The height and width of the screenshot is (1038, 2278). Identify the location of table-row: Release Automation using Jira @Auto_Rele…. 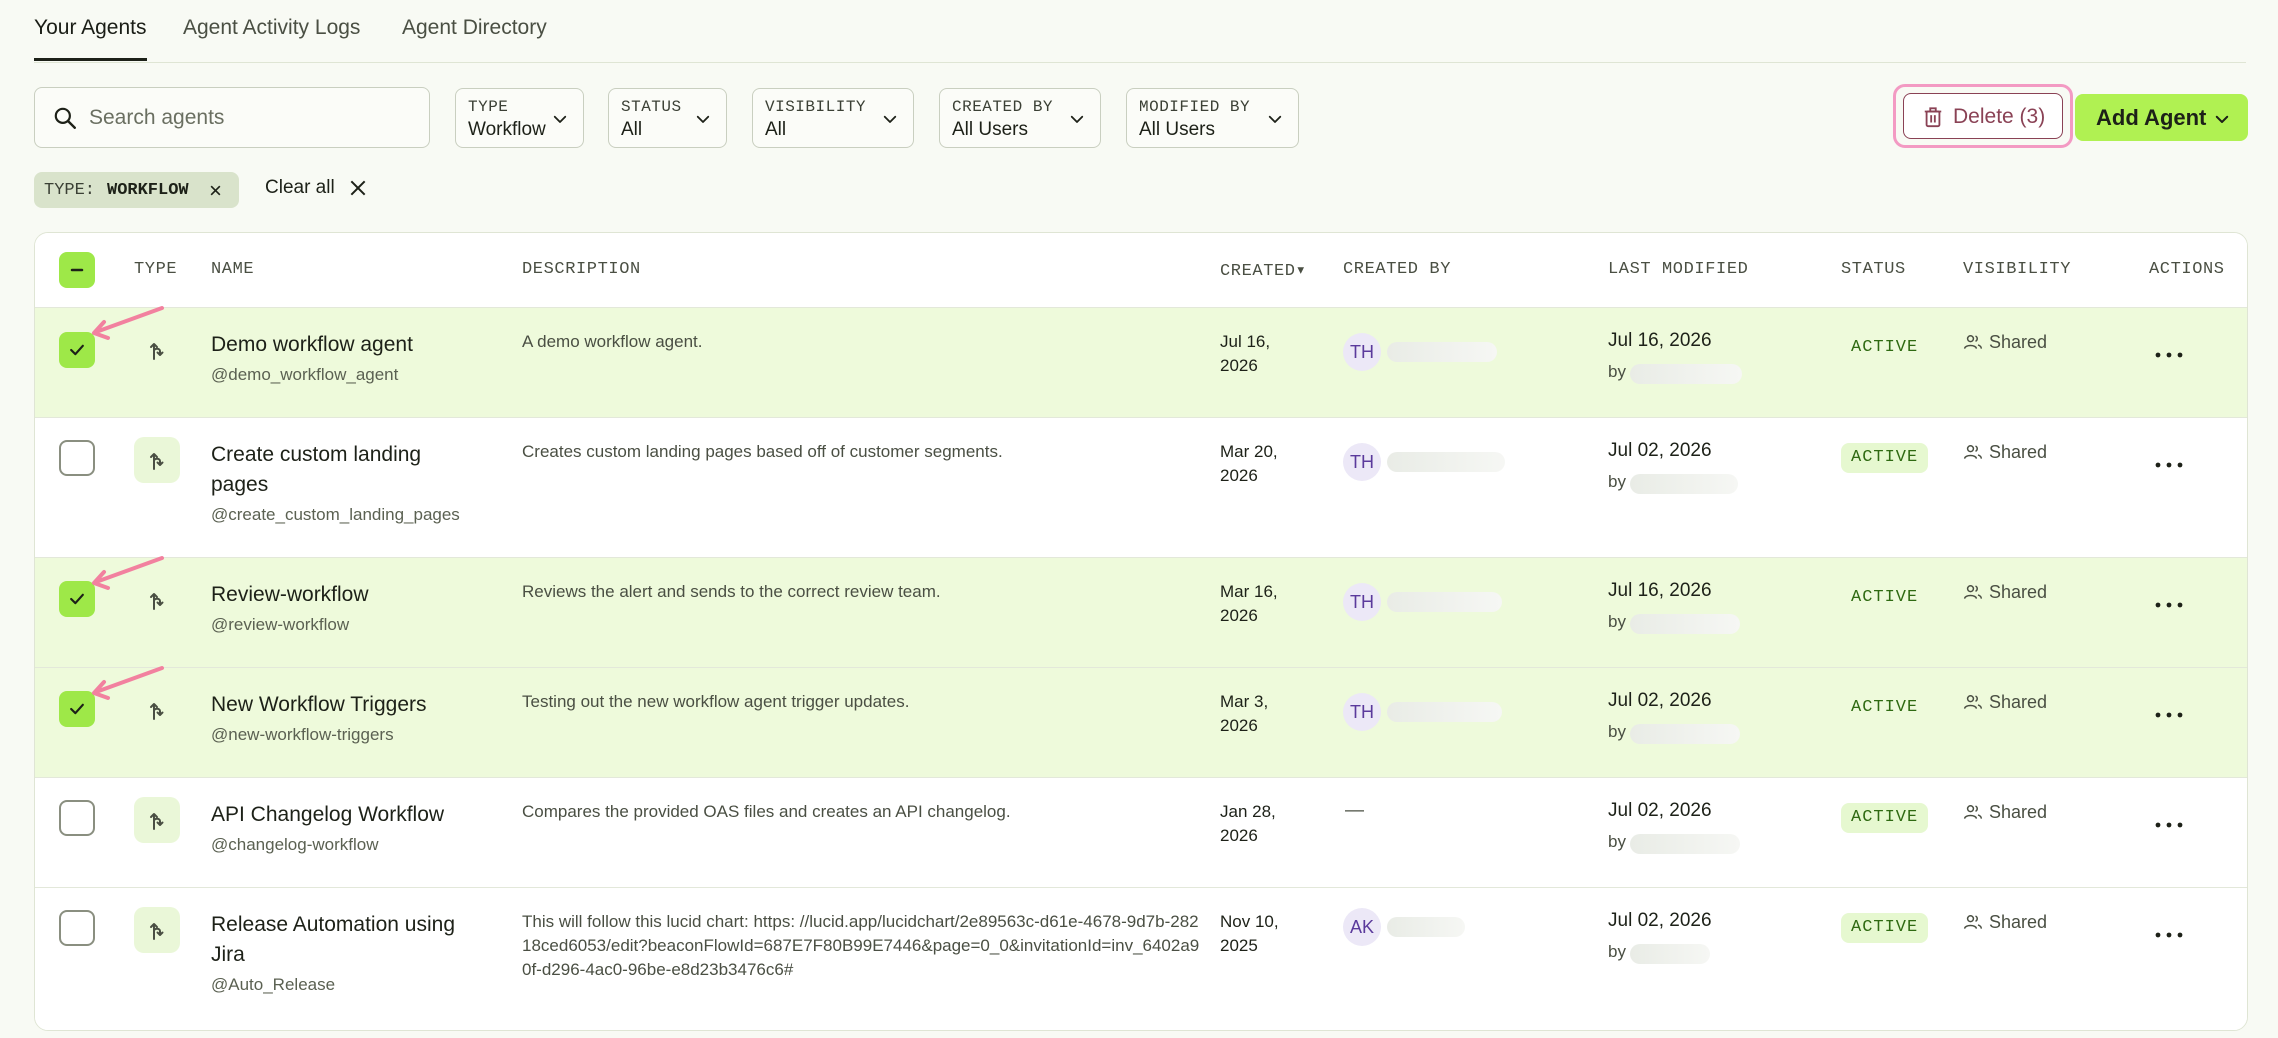
(1141, 959).